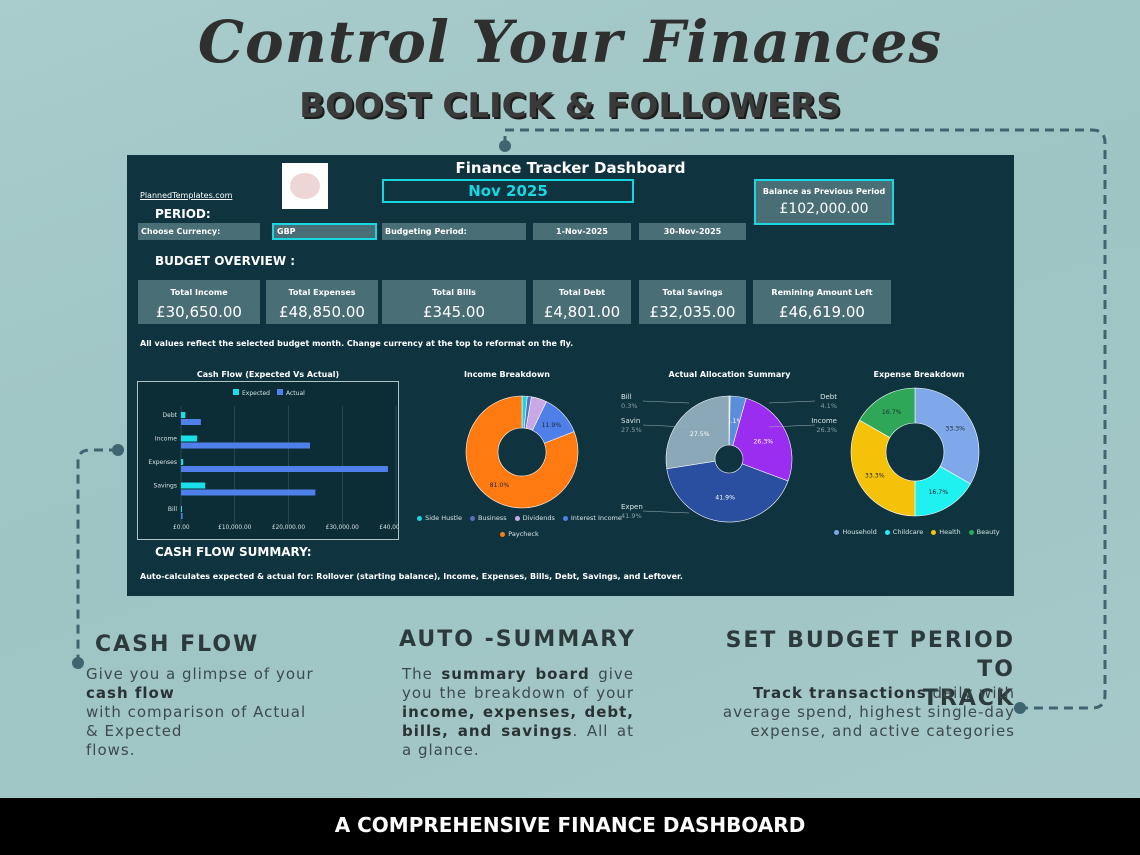  I want to click on feature-bold: summary board, so click(515, 674).